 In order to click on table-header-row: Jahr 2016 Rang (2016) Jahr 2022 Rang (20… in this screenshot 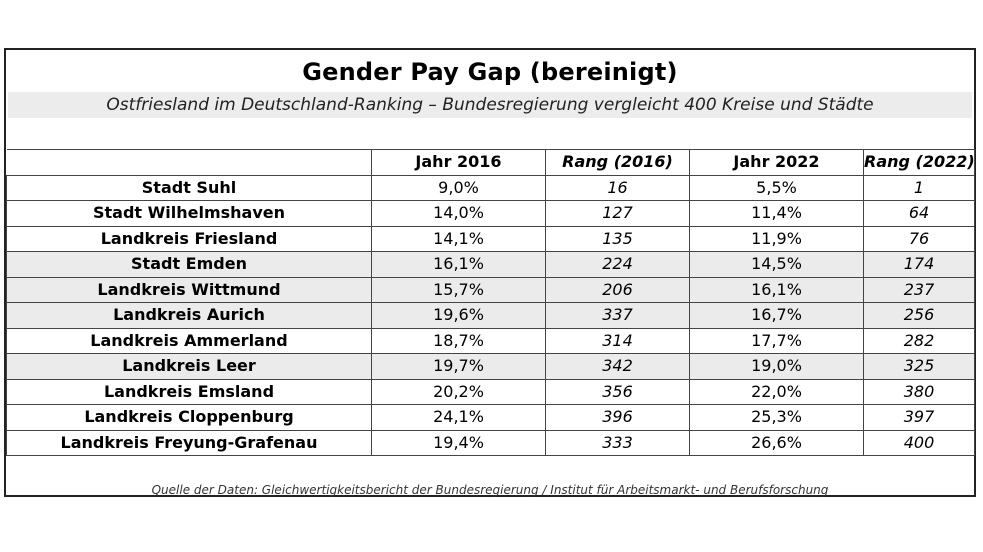, I will do `click(490, 162)`.